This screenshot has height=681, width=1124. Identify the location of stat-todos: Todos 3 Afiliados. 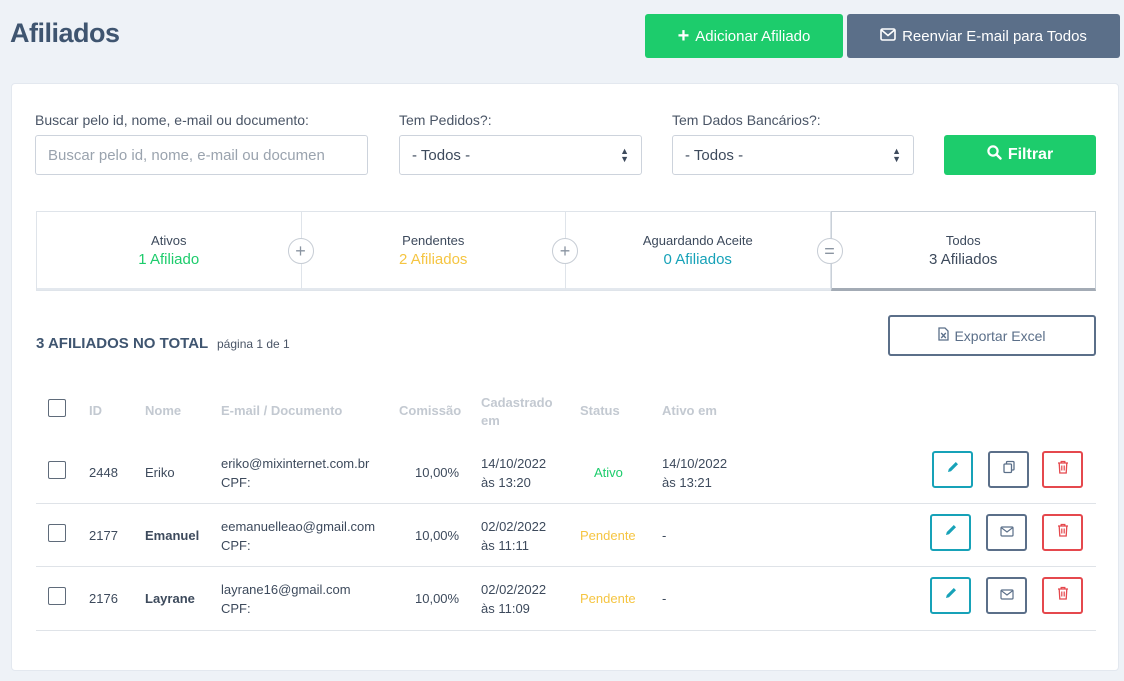
(963, 251).